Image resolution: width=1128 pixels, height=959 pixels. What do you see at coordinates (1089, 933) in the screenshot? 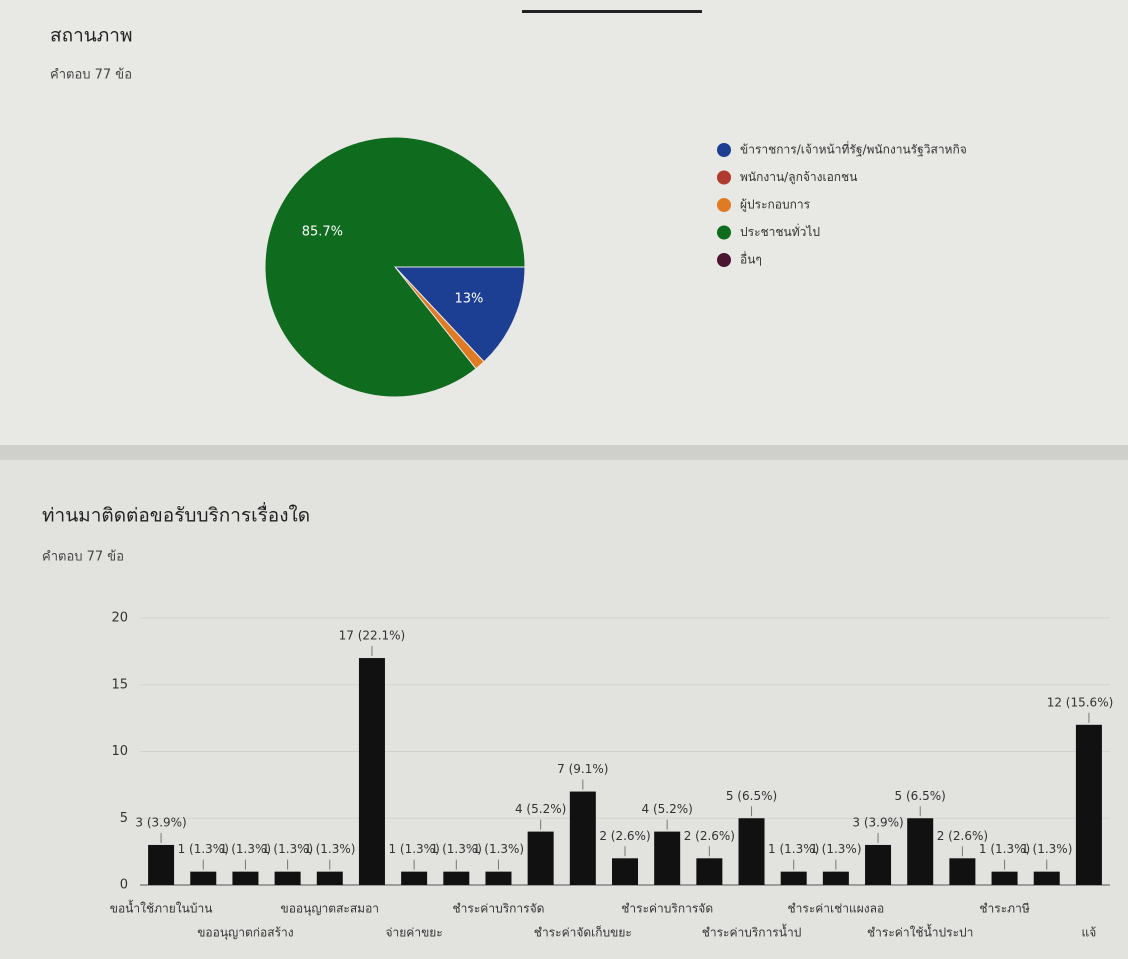
I see `x-tick-label: แจ้` at bounding box center [1089, 933].